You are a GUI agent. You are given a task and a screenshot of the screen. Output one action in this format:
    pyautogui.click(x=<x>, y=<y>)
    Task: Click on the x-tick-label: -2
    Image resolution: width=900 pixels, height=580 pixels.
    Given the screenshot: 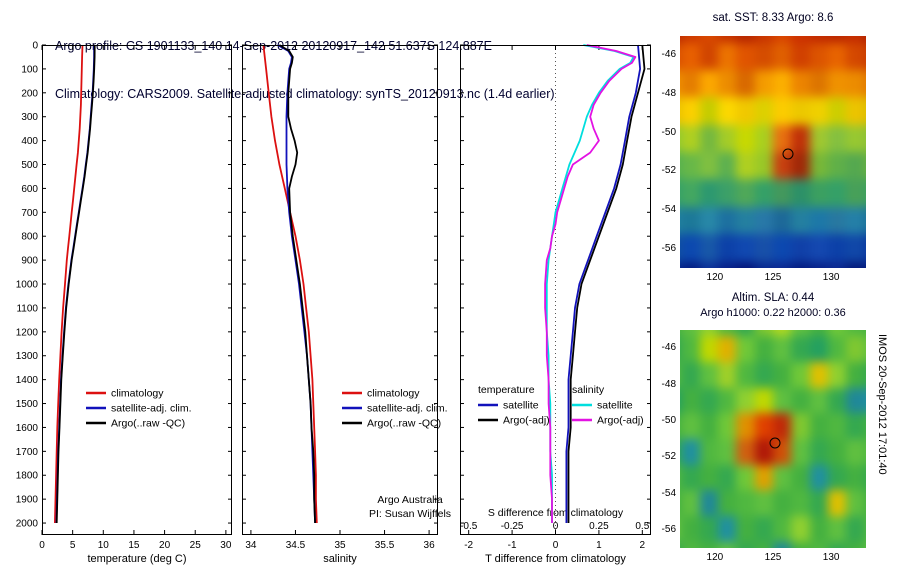 What is the action you would take?
    pyautogui.click(x=468, y=545)
    